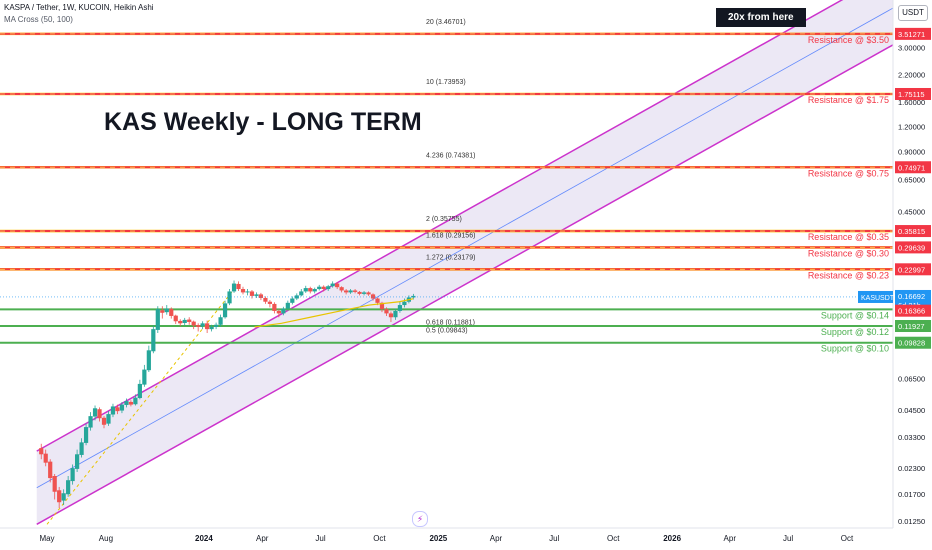  Describe the element at coordinates (672, 538) in the screenshot. I see `x-tick-label: 2026` at that location.